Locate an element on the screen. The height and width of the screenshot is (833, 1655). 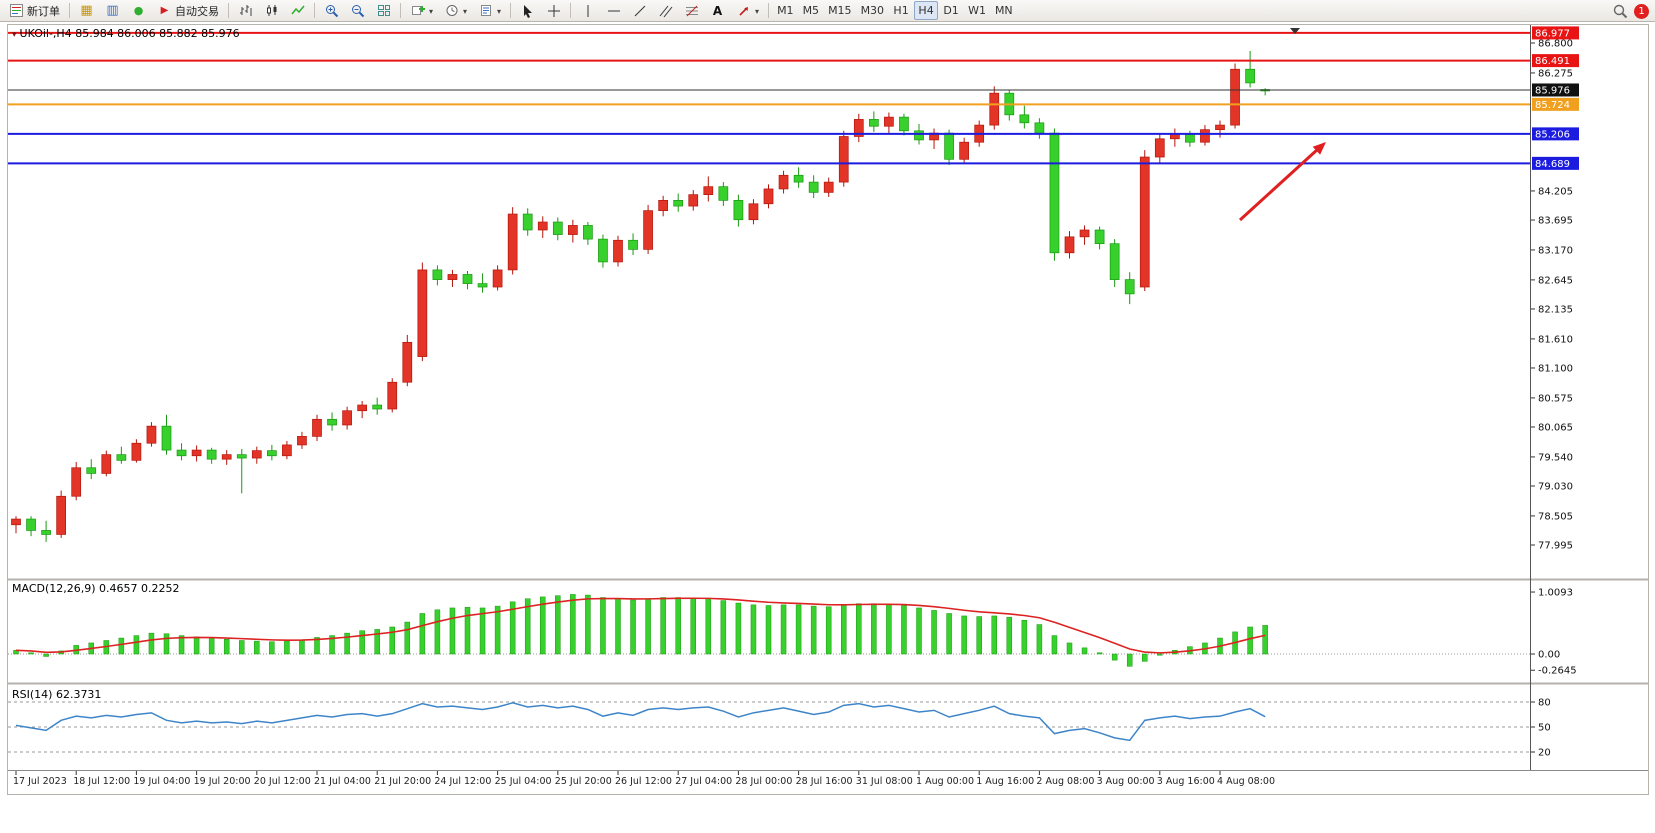
svg-text: 0.00 is located at coordinates (1549, 655).